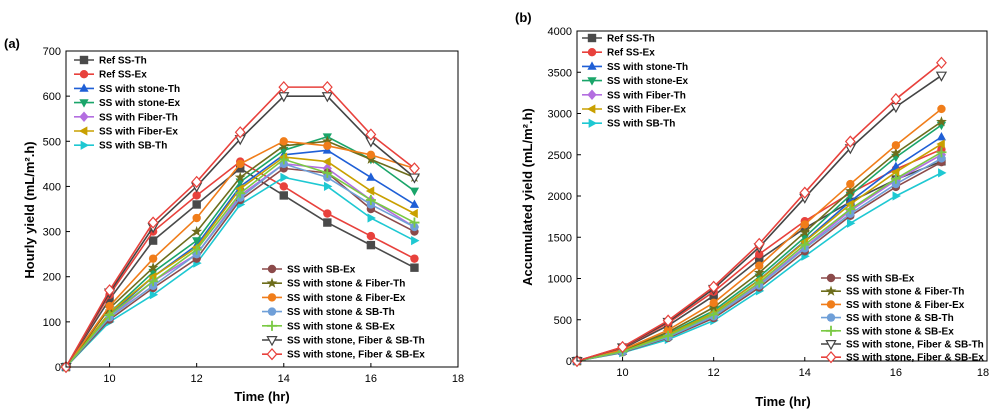 This screenshot has height=412, width=997. Describe the element at coordinates (321, 270) in the screenshot. I see `panel-a-legend-label: SS with SB-Ex` at that location.